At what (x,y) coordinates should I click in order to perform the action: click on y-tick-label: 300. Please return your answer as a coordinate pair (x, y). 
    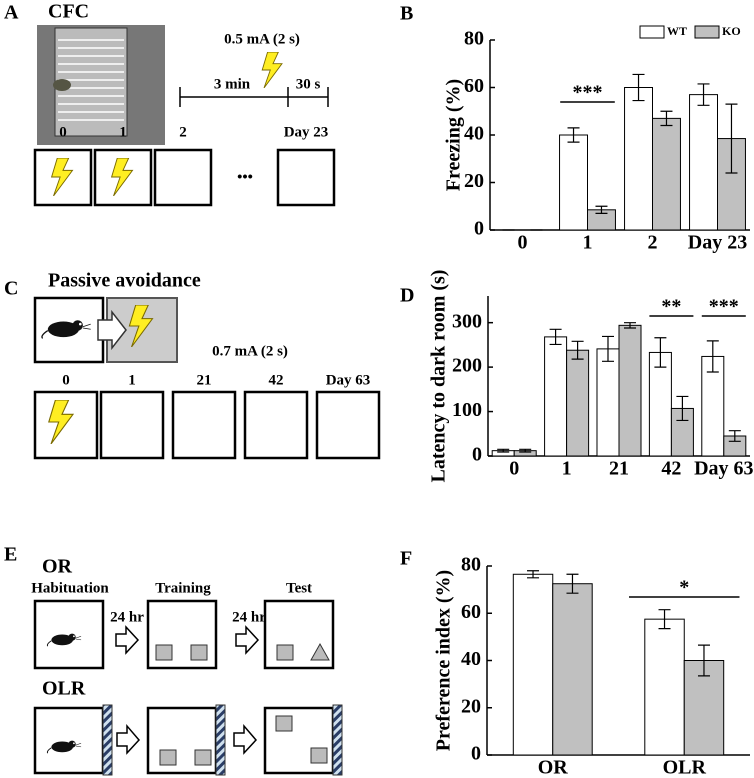
    Looking at the image, I should click on (467, 321).